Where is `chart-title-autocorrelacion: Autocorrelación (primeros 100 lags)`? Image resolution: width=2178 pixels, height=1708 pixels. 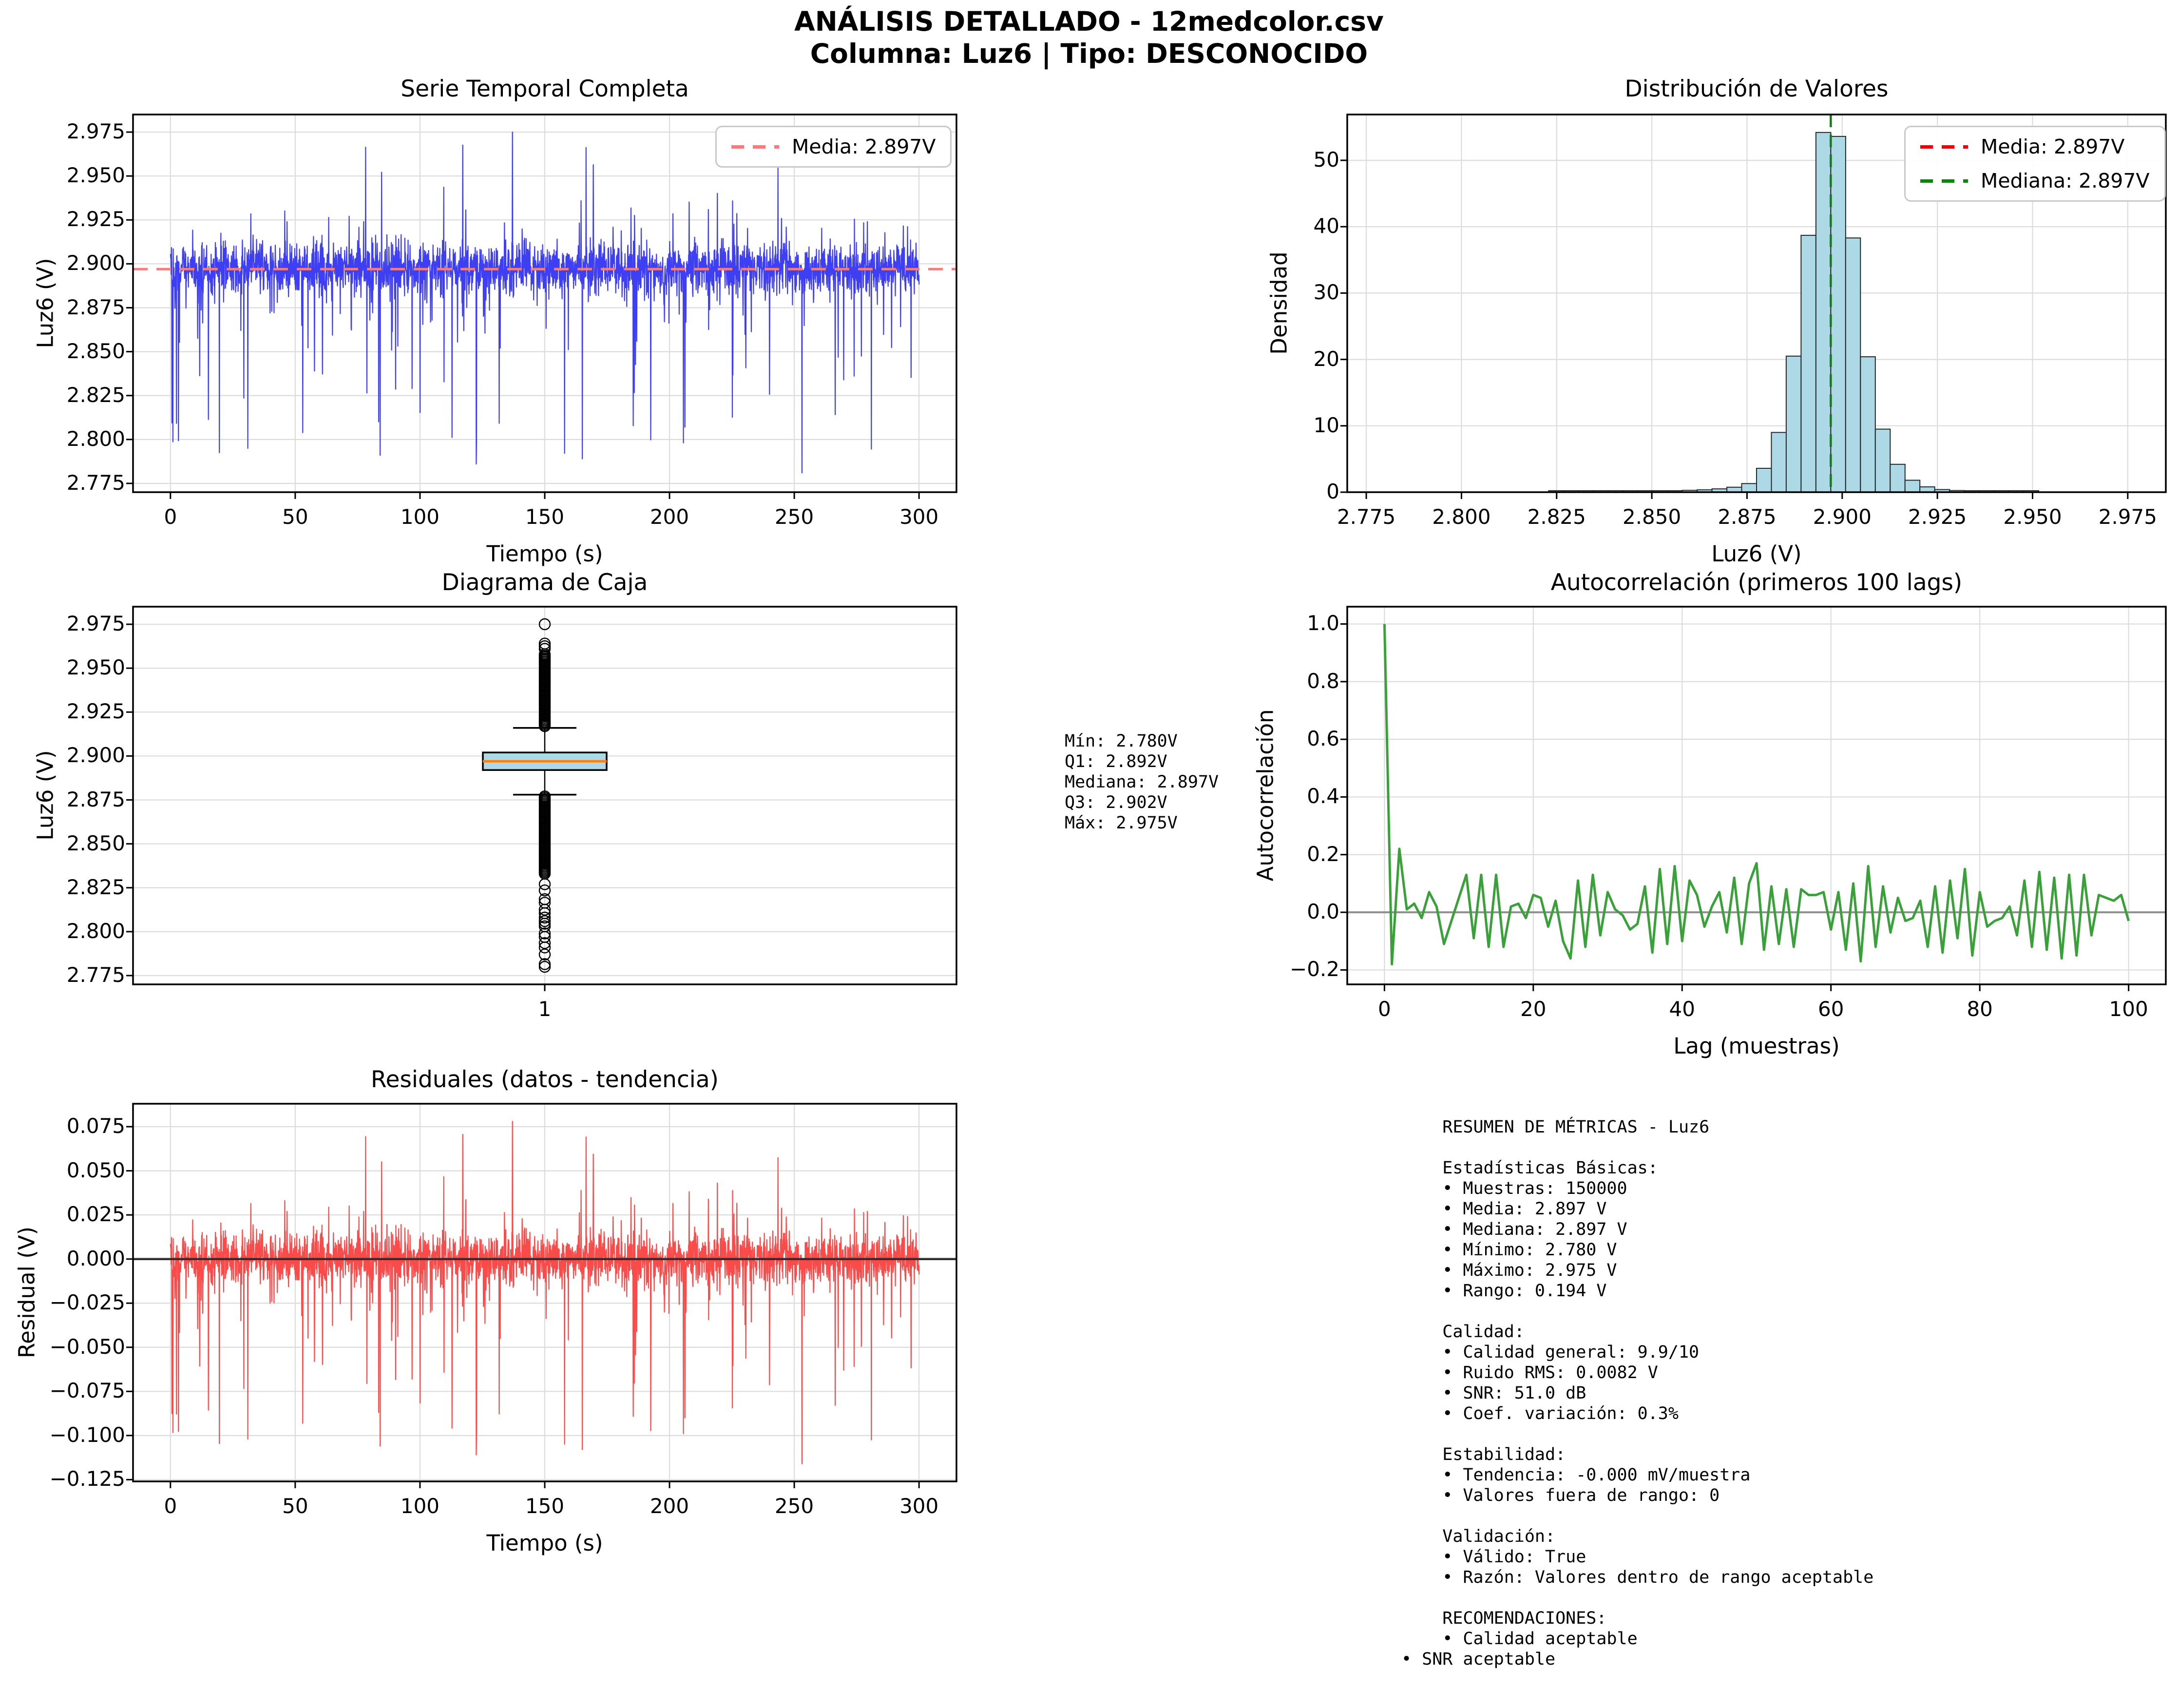
chart-title-autocorrelacion: Autocorrelación (primeros 100 lags) is located at coordinates (1757, 582).